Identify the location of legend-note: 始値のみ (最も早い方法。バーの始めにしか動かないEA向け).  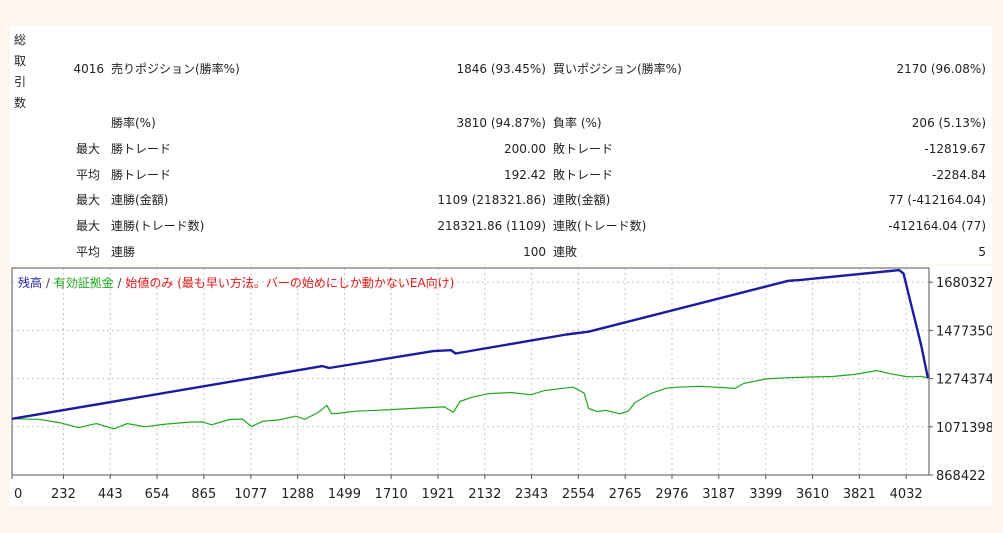
(289, 282).